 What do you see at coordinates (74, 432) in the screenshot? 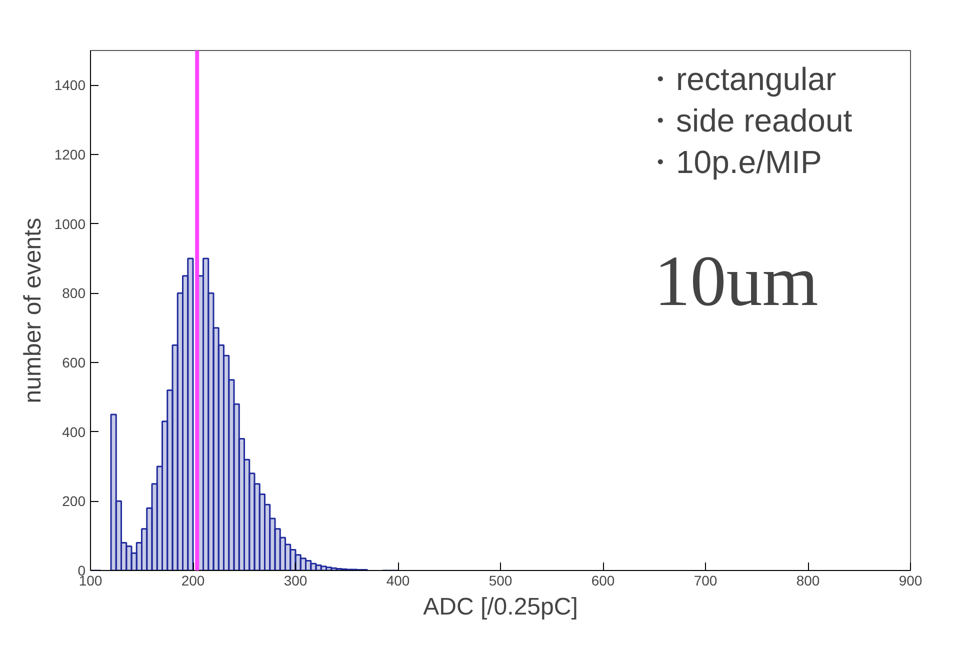
I see `y-tick-label: 400` at bounding box center [74, 432].